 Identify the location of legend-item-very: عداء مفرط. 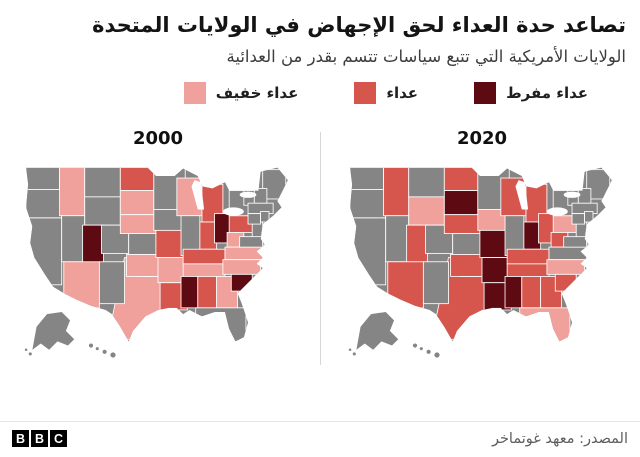
(531, 93).